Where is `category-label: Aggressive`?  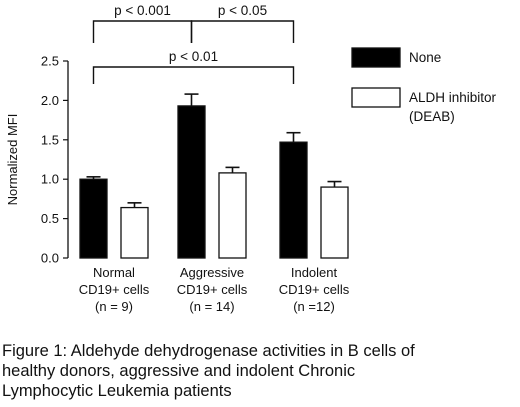 category-label: Aggressive is located at coordinates (212, 272).